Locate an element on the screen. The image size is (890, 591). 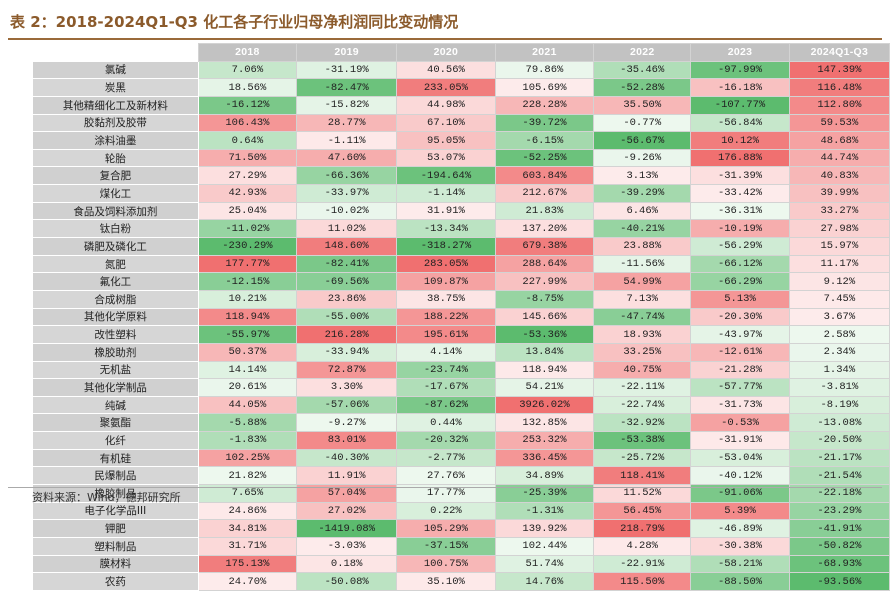
value-cell: 72.87% is located at coordinates (347, 370).